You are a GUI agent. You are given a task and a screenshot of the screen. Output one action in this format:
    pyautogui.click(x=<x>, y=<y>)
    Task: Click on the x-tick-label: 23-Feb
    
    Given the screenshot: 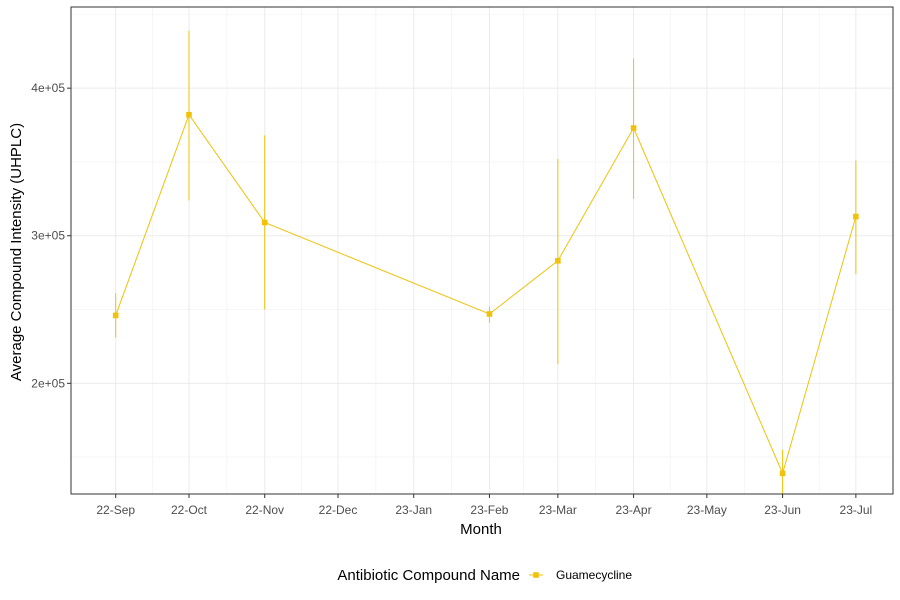 What is the action you would take?
    pyautogui.click(x=489, y=510)
    